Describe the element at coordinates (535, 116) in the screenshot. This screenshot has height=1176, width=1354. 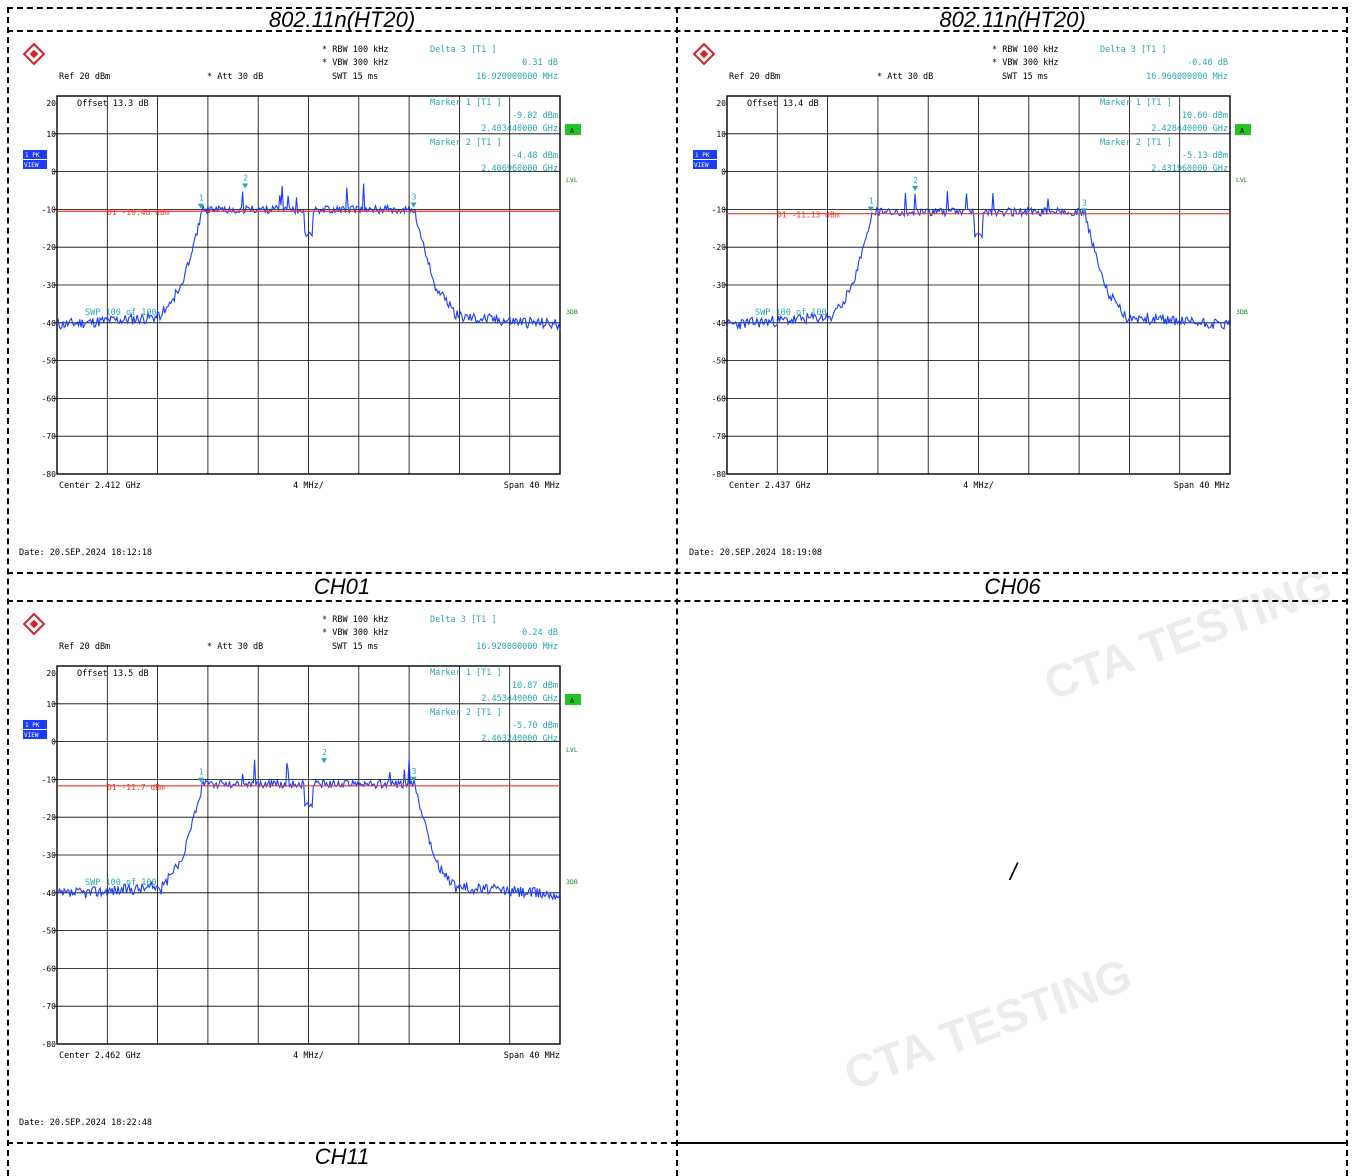
I see `marker1-value: -9.82 dBm` at that location.